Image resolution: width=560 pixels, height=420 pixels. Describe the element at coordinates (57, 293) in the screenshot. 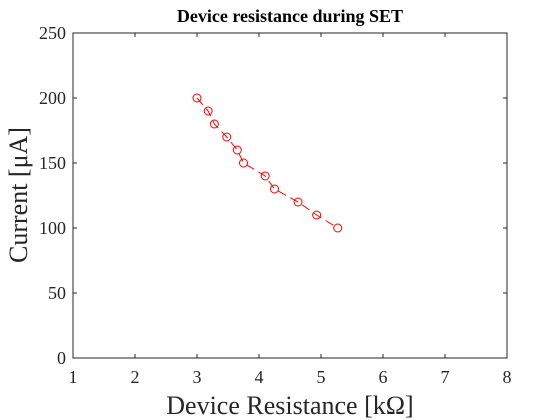

I see `y-tick-label: 50` at that location.